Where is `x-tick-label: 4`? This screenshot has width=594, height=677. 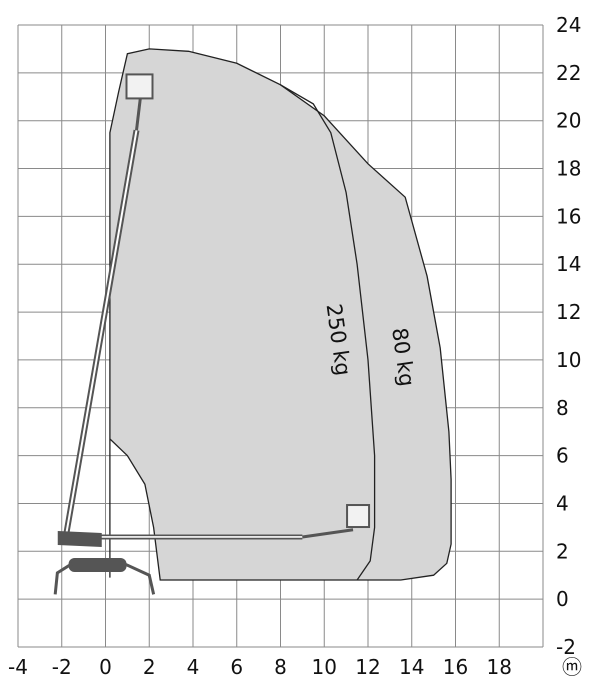
x-tick-label: 4 is located at coordinates (193, 666).